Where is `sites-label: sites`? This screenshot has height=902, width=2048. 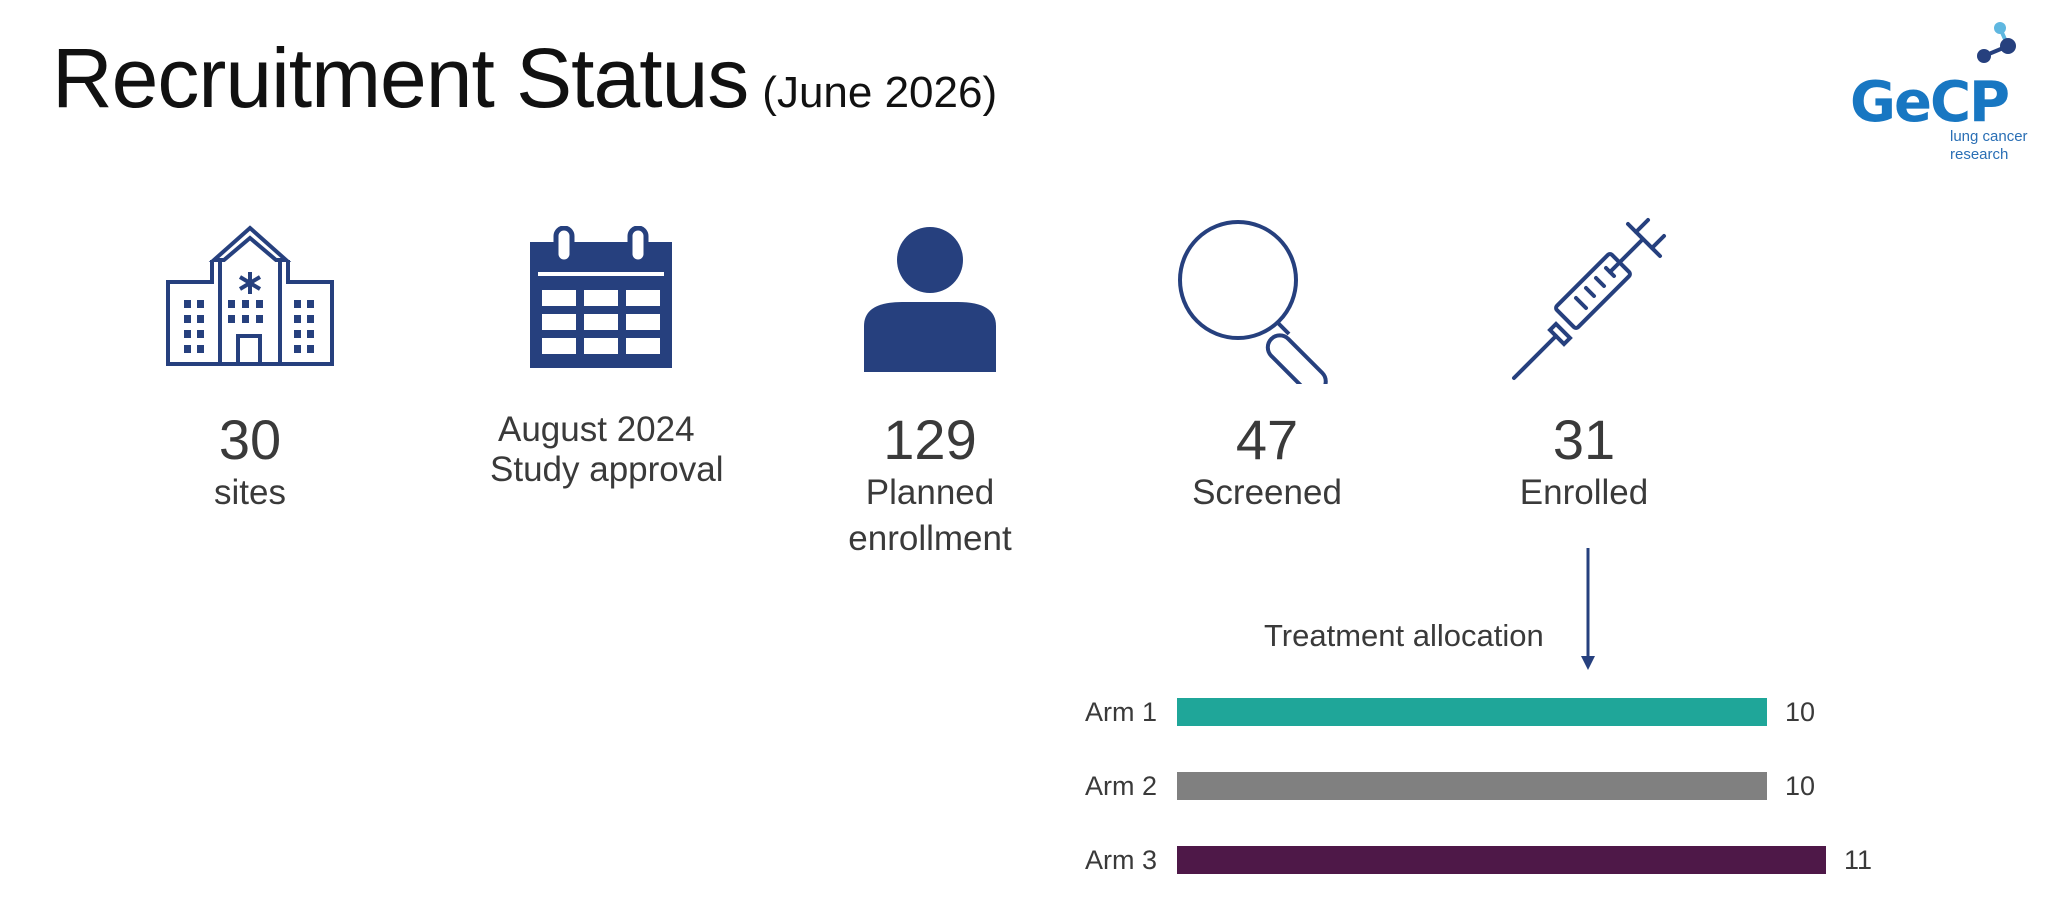
sites-label: sites is located at coordinates (250, 492).